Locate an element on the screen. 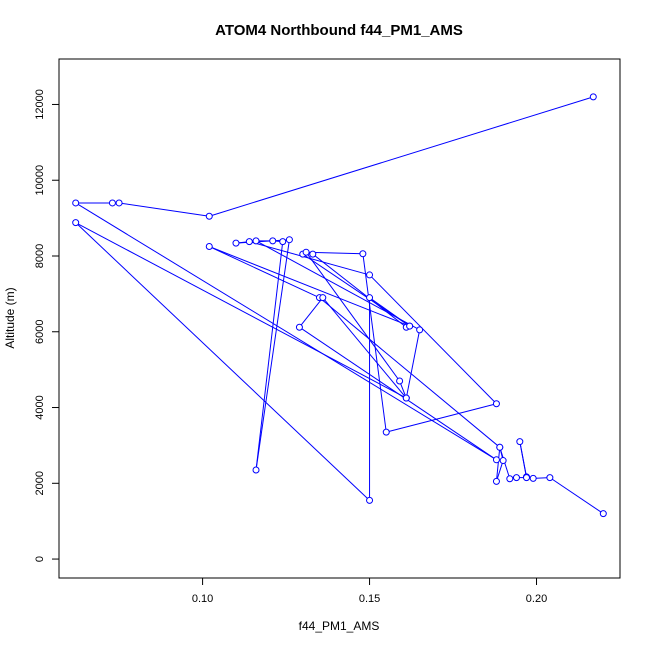  y-axis-label: Altitude (m) is located at coordinates (10, 317).